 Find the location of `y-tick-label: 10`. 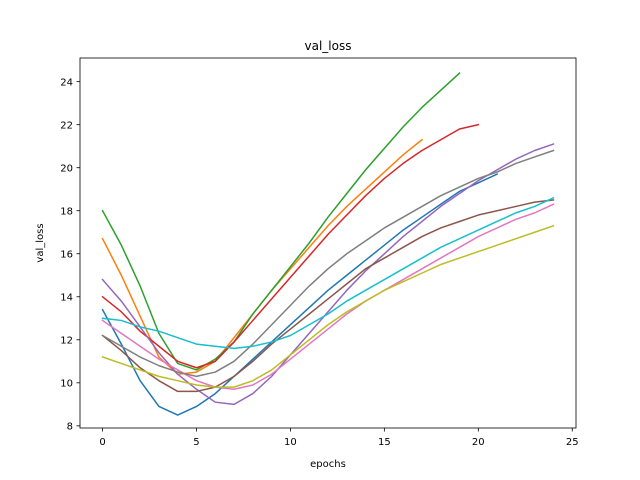

y-tick-label: 10 is located at coordinates (66, 383).